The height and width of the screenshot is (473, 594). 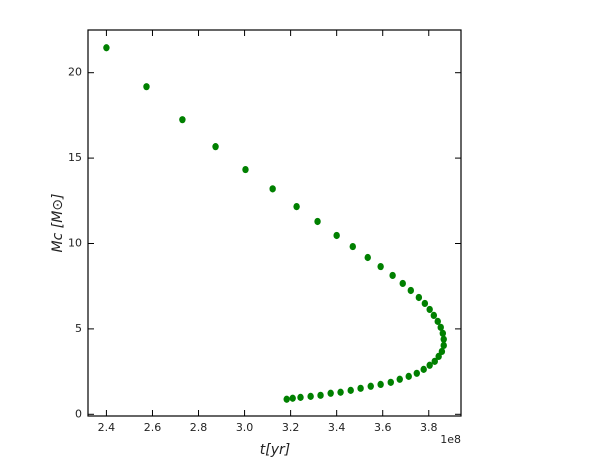 I want to click on x-tick-label: 3.0, so click(x=245, y=427).